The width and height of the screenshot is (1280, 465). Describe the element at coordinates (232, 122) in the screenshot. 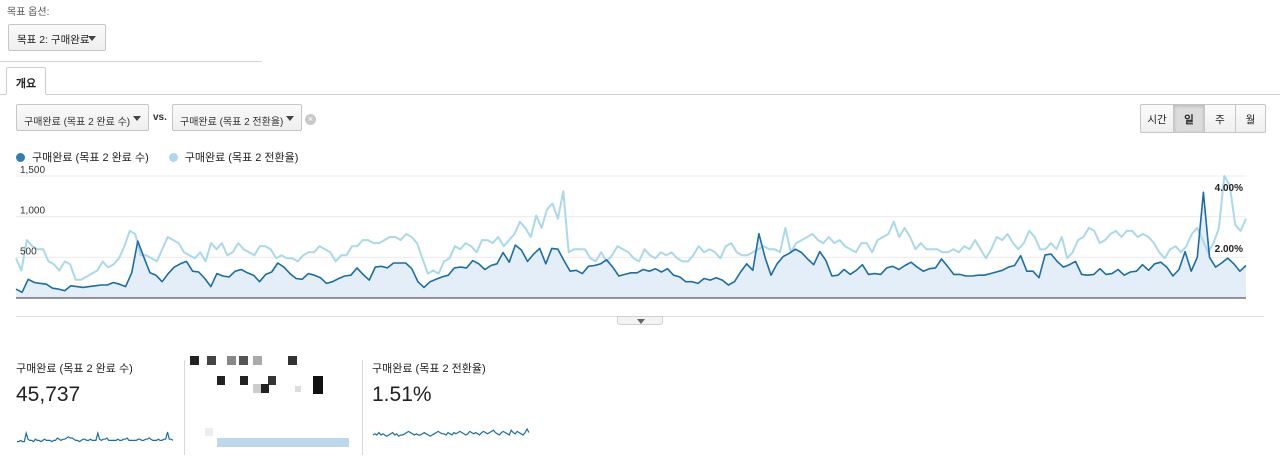

I see `secondary-metric-value: 구매완료 (목표 2 전환율)` at that location.